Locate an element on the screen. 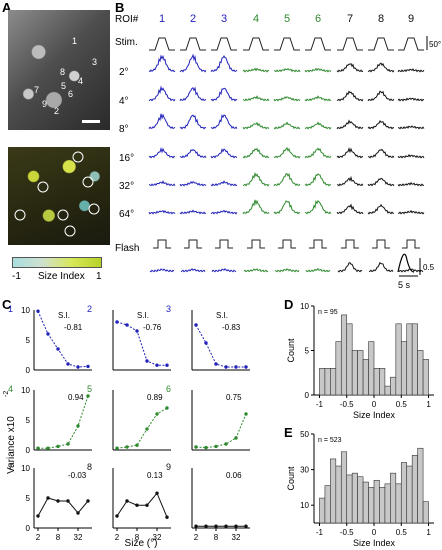 The width and height of the screenshot is (442, 550). c-ylabel-exponent: -2 is located at coordinates (6, 394).